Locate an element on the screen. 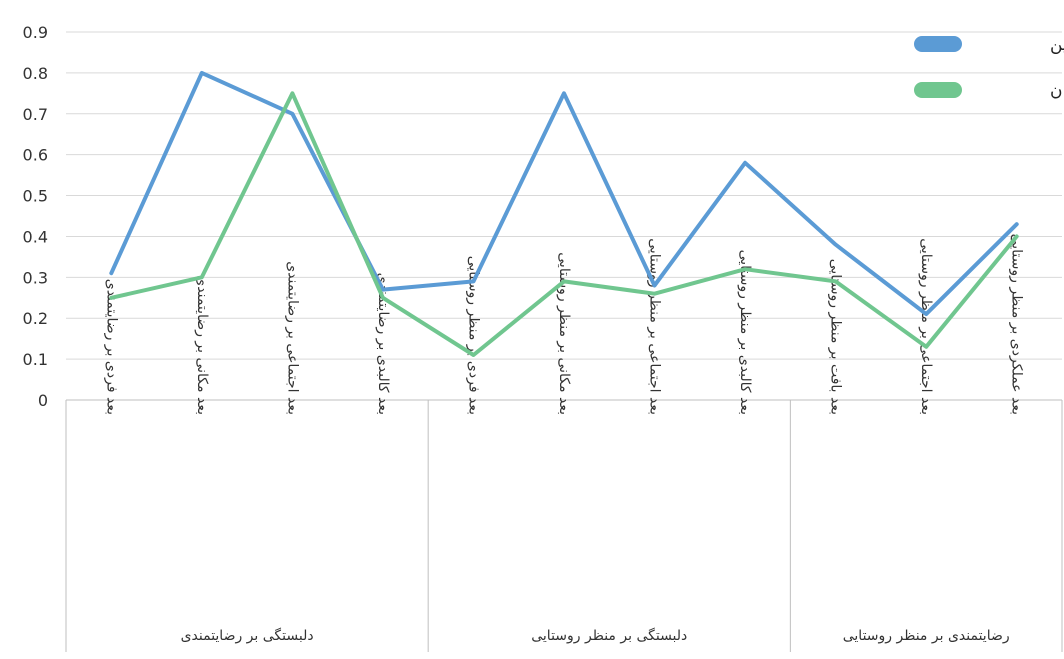 The height and width of the screenshot is (659, 1064). y-tick-label: 0.3 is located at coordinates (35, 277).